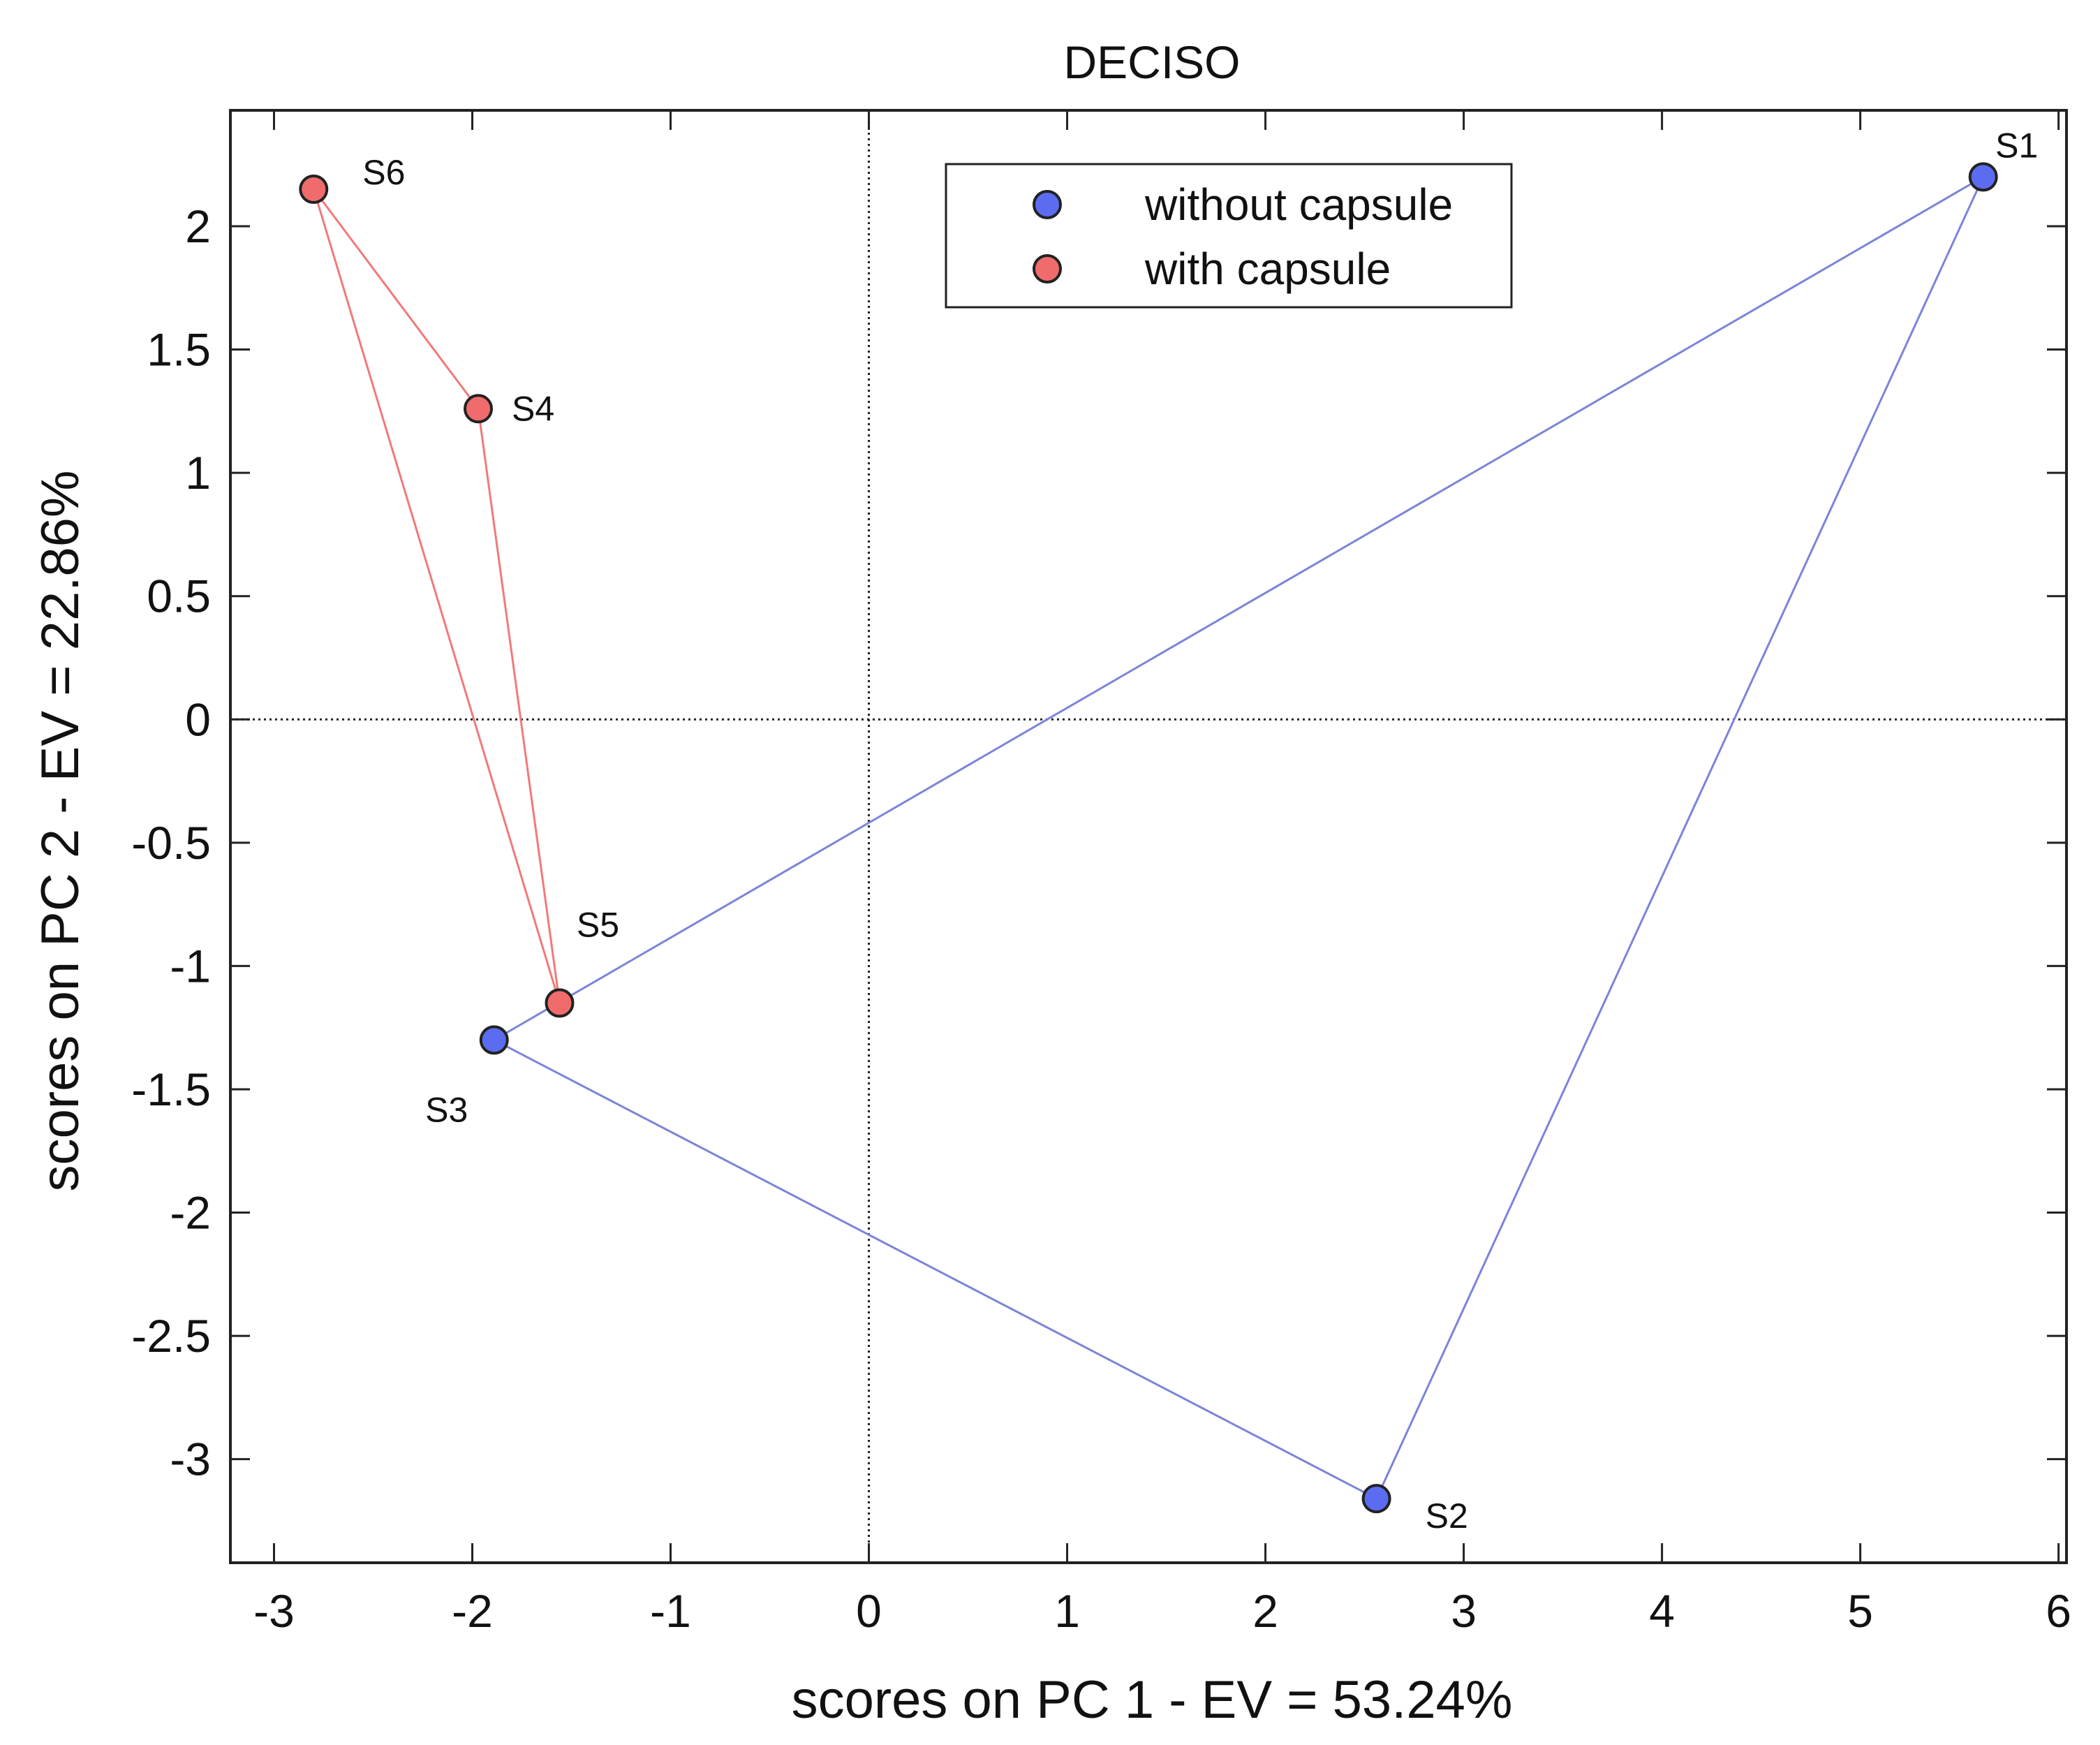 This screenshot has height=1745, width=2100. Describe the element at coordinates (198, 719) in the screenshot. I see `y-tick-label: 0` at that location.